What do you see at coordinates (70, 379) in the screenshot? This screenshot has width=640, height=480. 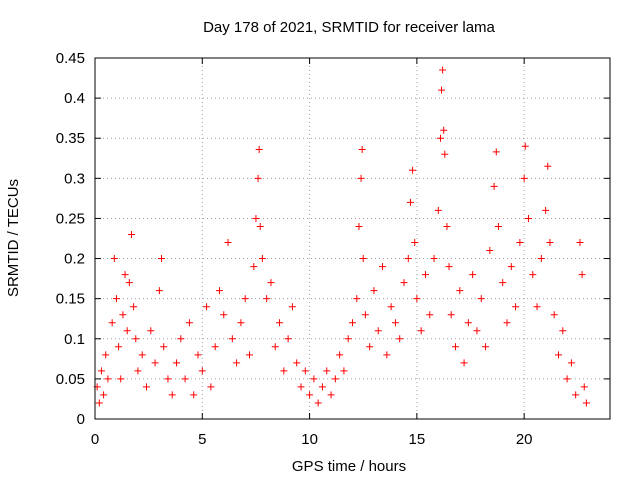 I see `y-tick-label: 0.05` at bounding box center [70, 379].